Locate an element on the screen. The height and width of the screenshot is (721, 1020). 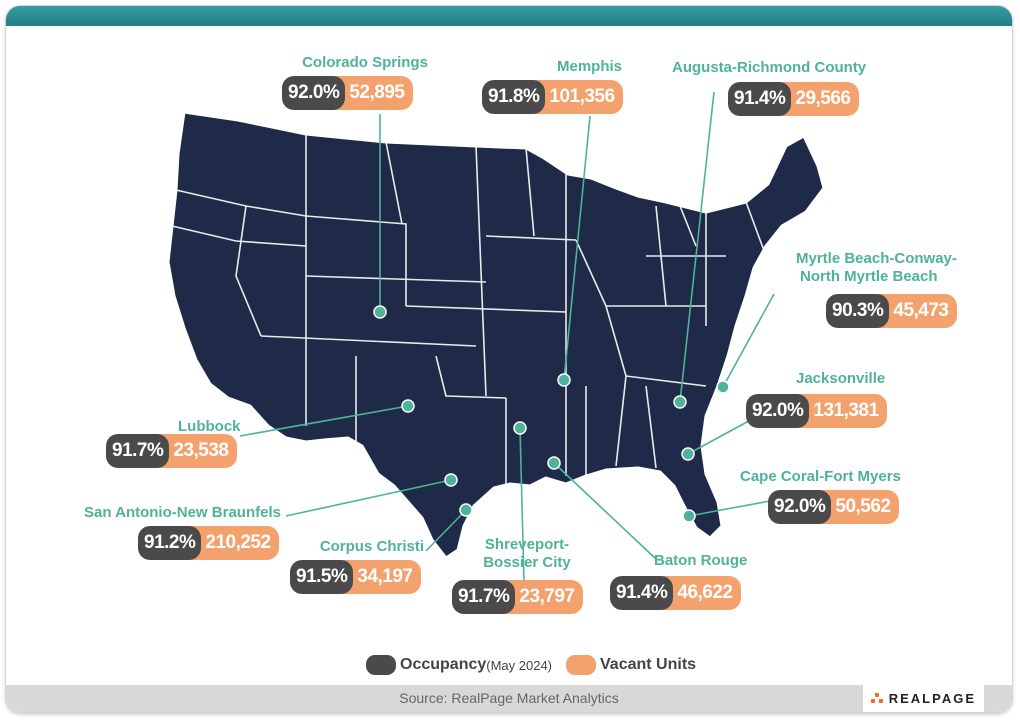
market-label-augusta: Augusta-Richmond County is located at coordinates (769, 67).